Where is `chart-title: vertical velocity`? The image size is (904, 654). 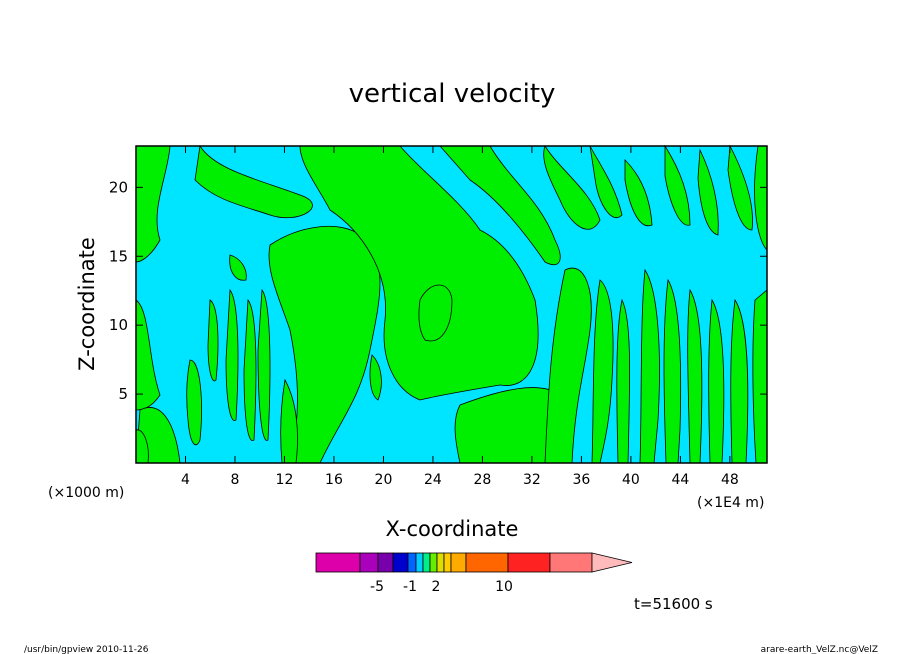
chart-title: vertical velocity is located at coordinates (452, 94).